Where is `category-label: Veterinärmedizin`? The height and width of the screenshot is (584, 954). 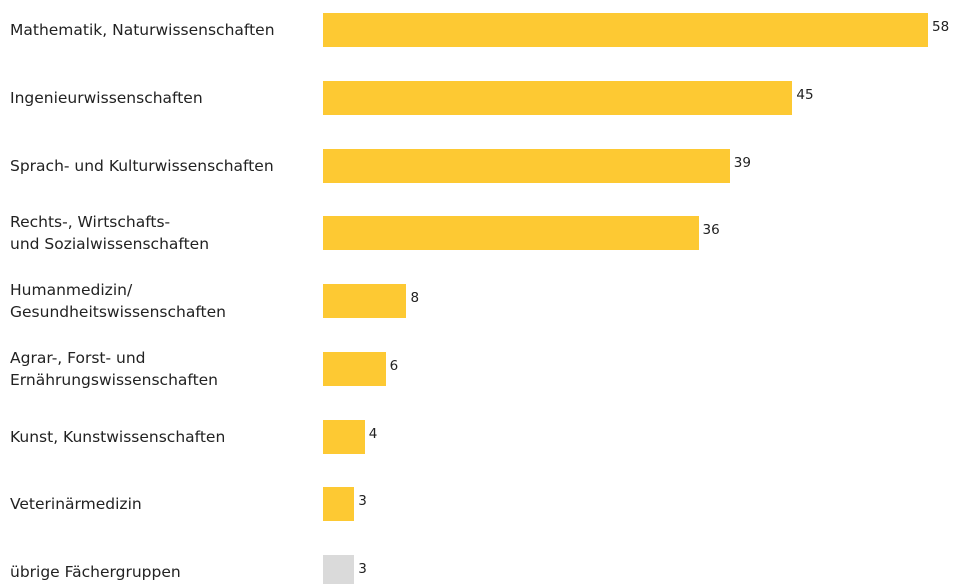
category-label: Veterinärmedizin is located at coordinates (76, 504).